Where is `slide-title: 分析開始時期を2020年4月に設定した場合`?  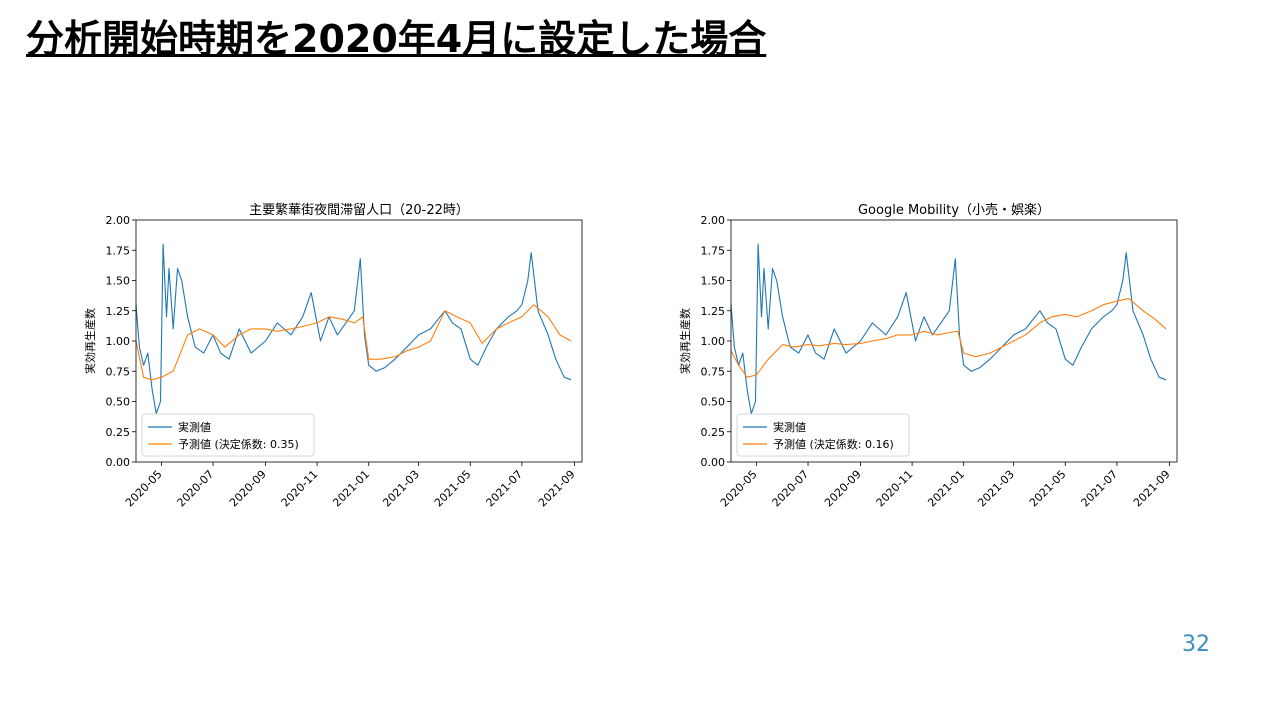
slide-title: 分析開始時期を2020年4月に設定した場合 is located at coordinates (396, 39).